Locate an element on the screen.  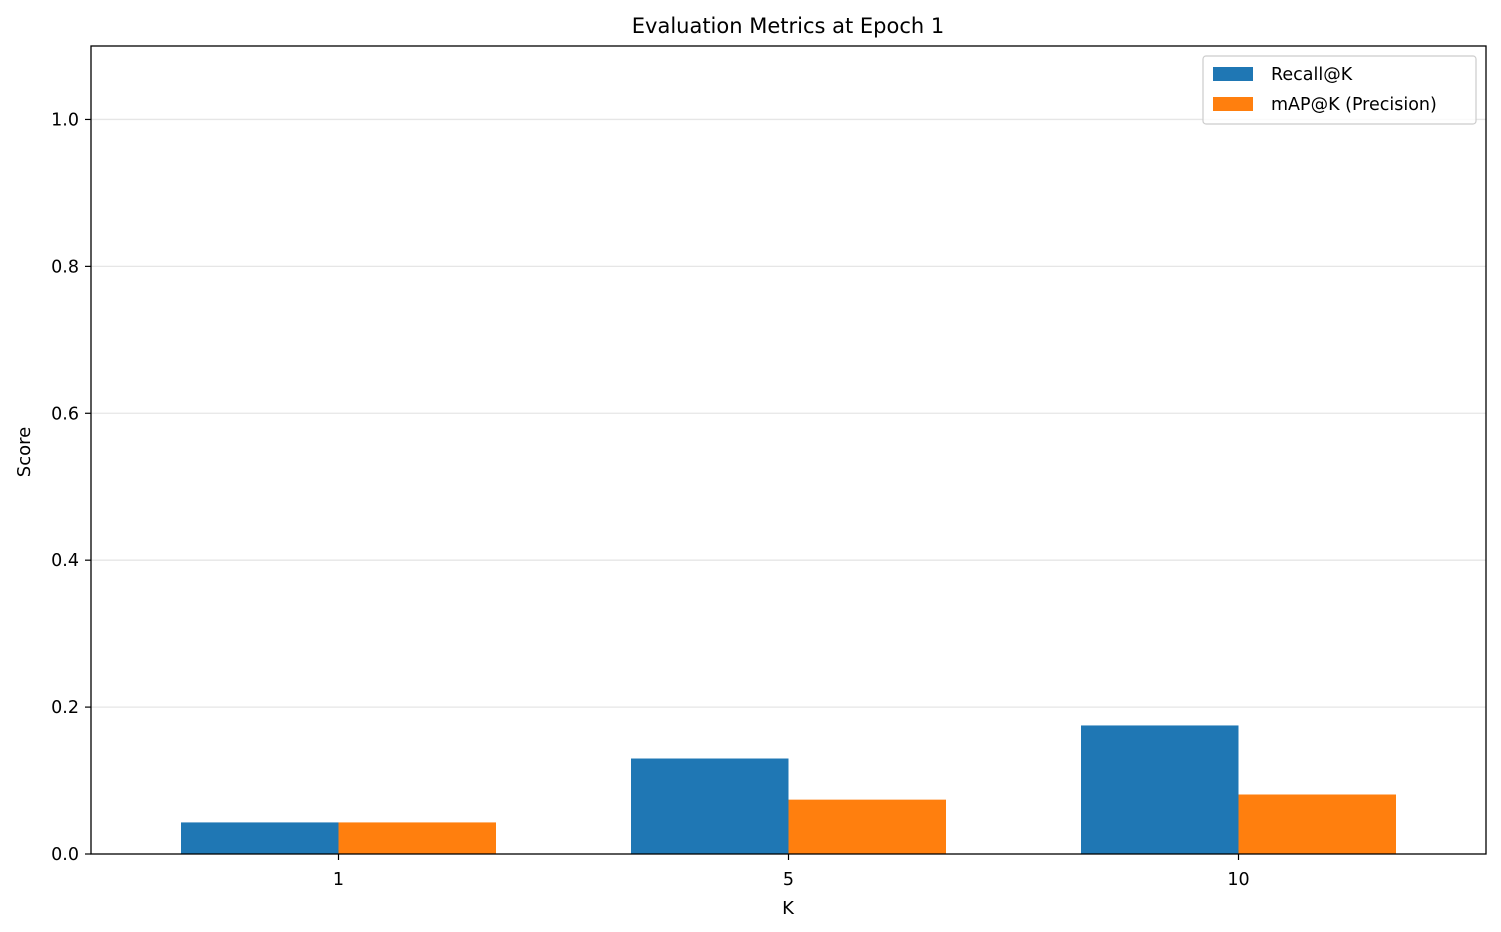
bar-map-k5 is located at coordinates (867, 826).